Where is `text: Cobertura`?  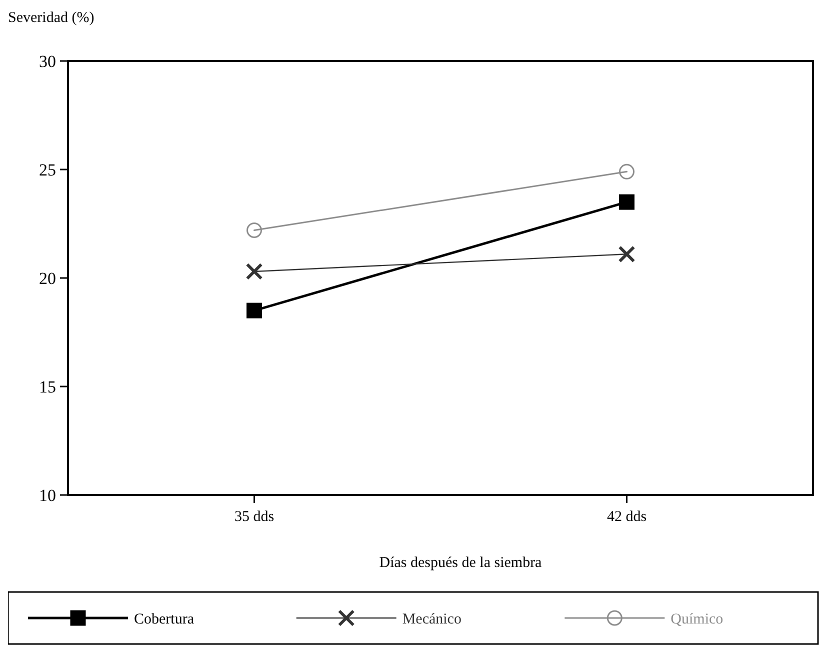
text: Cobertura is located at coordinates (164, 619).